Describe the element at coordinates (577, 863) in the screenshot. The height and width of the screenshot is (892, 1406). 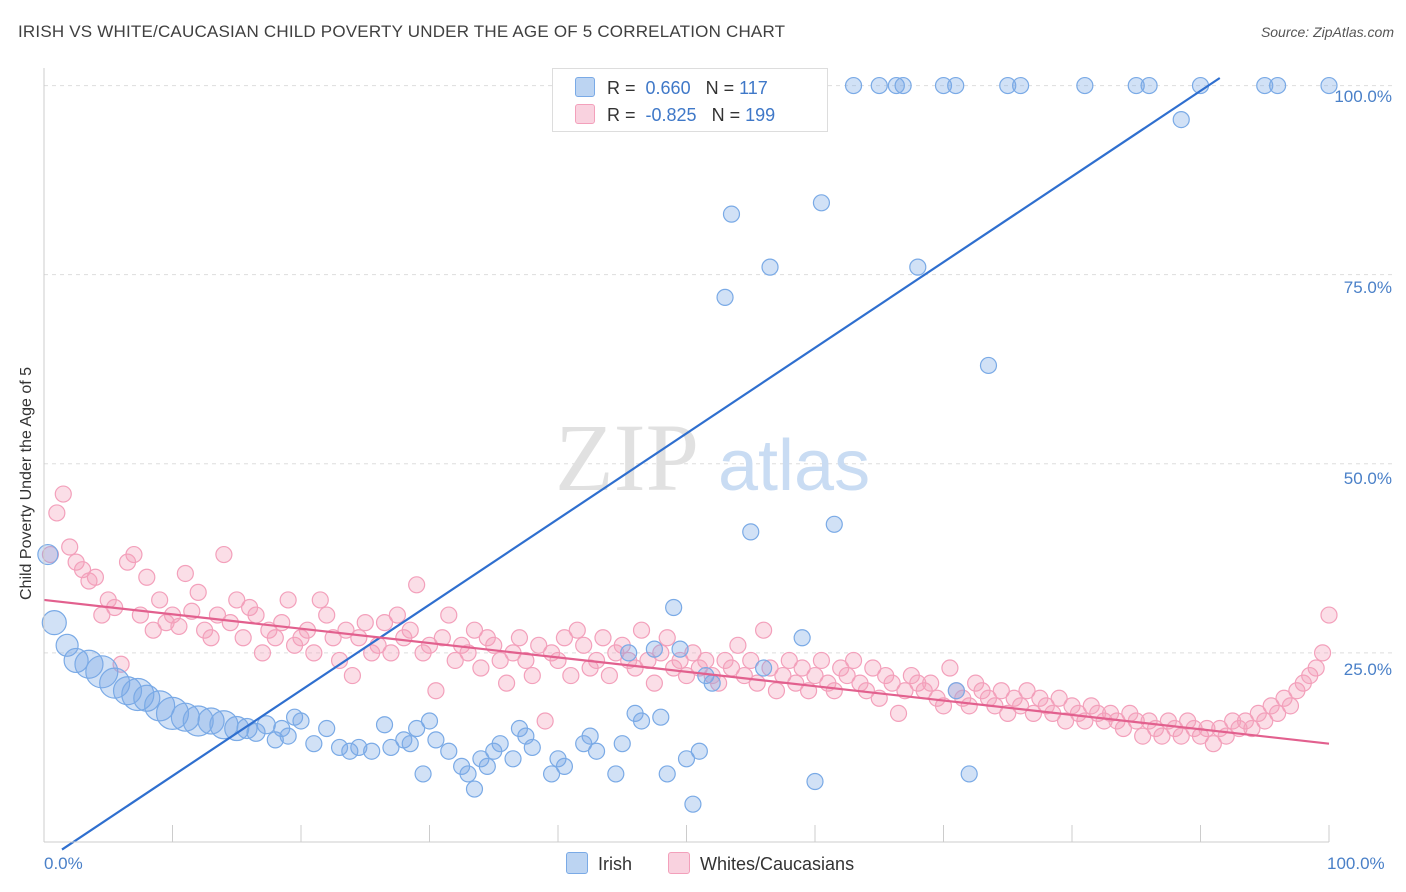
I see `irish-legend-swatch` at that location.